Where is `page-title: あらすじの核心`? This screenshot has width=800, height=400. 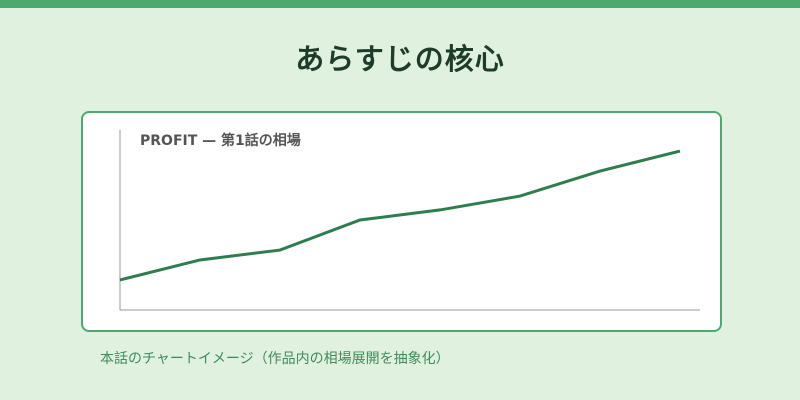
page-title: あらすじの核心 is located at coordinates (400, 59).